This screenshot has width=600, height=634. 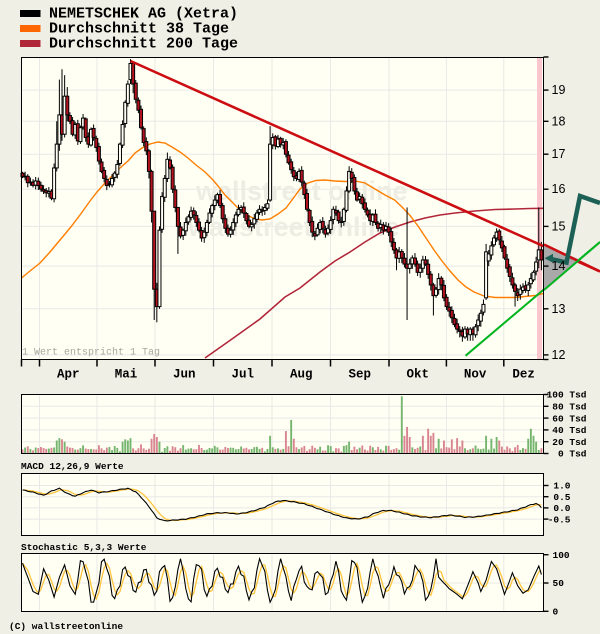 What do you see at coordinates (143, 14) in the screenshot?
I see `svg-text: NEMETSCHEK AG (Xetra)` at bounding box center [143, 14].